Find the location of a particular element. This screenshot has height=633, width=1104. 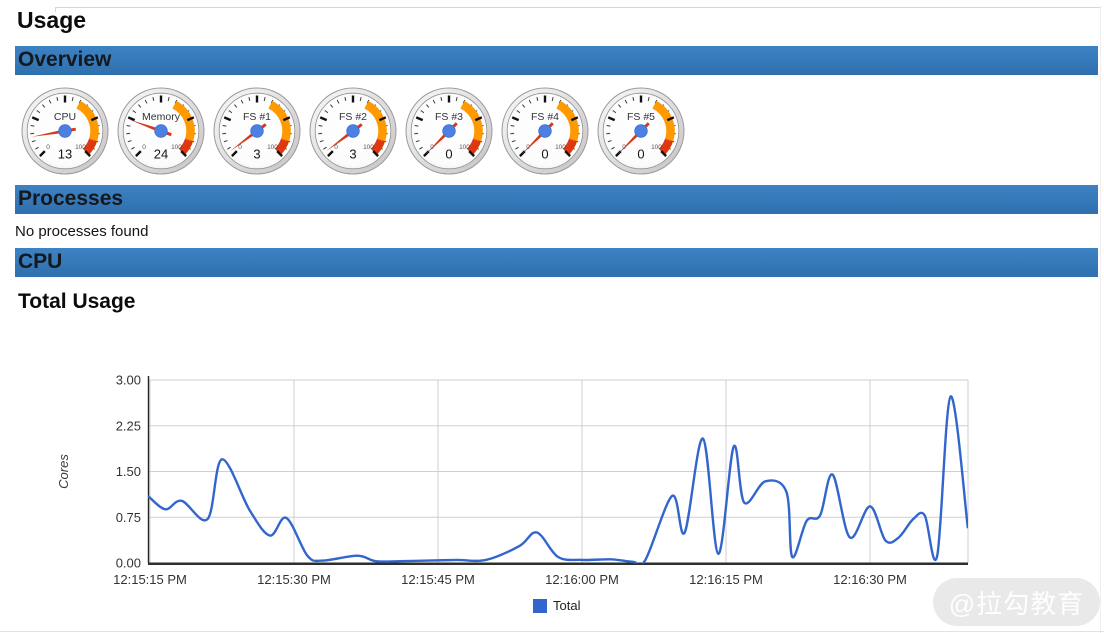

section-header-processes-label: Processes is located at coordinates (70, 198).